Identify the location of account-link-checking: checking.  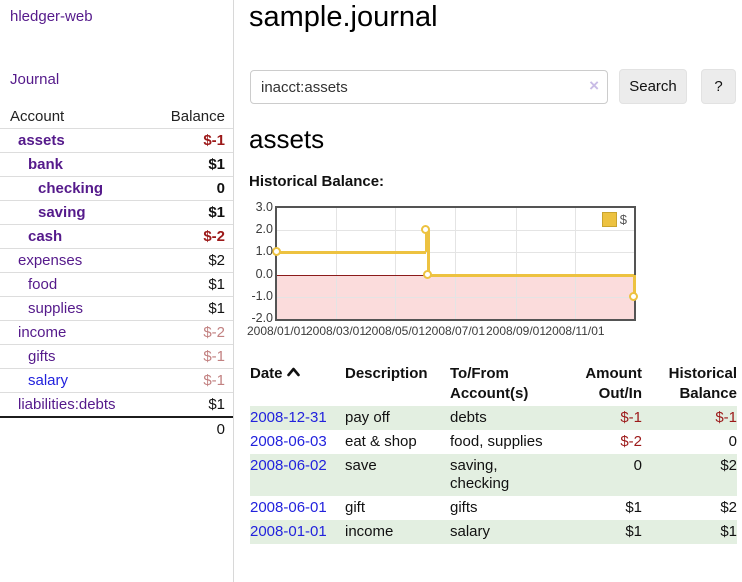
(71, 188).